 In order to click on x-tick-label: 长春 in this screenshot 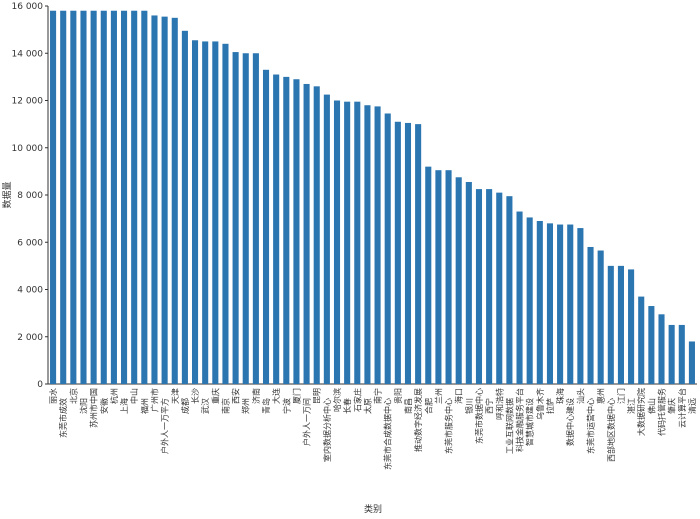, I will do `click(347, 406)`.